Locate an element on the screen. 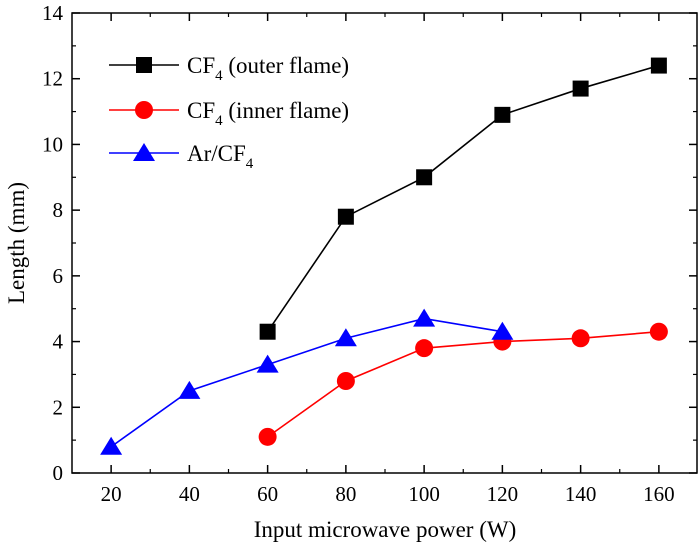 The image size is (700, 550). legend-item: CF4 (inner flame) is located at coordinates (229, 113).